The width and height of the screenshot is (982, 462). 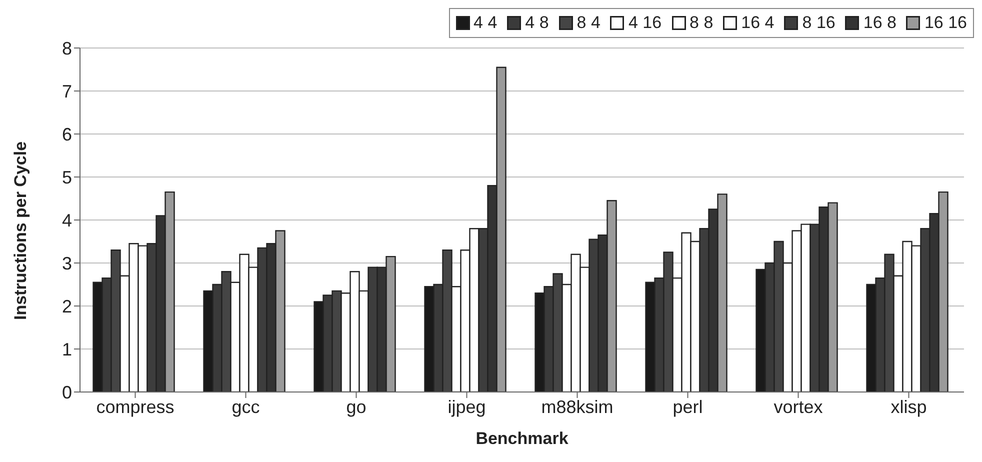 I want to click on legend-label: 8 8, so click(x=702, y=23).